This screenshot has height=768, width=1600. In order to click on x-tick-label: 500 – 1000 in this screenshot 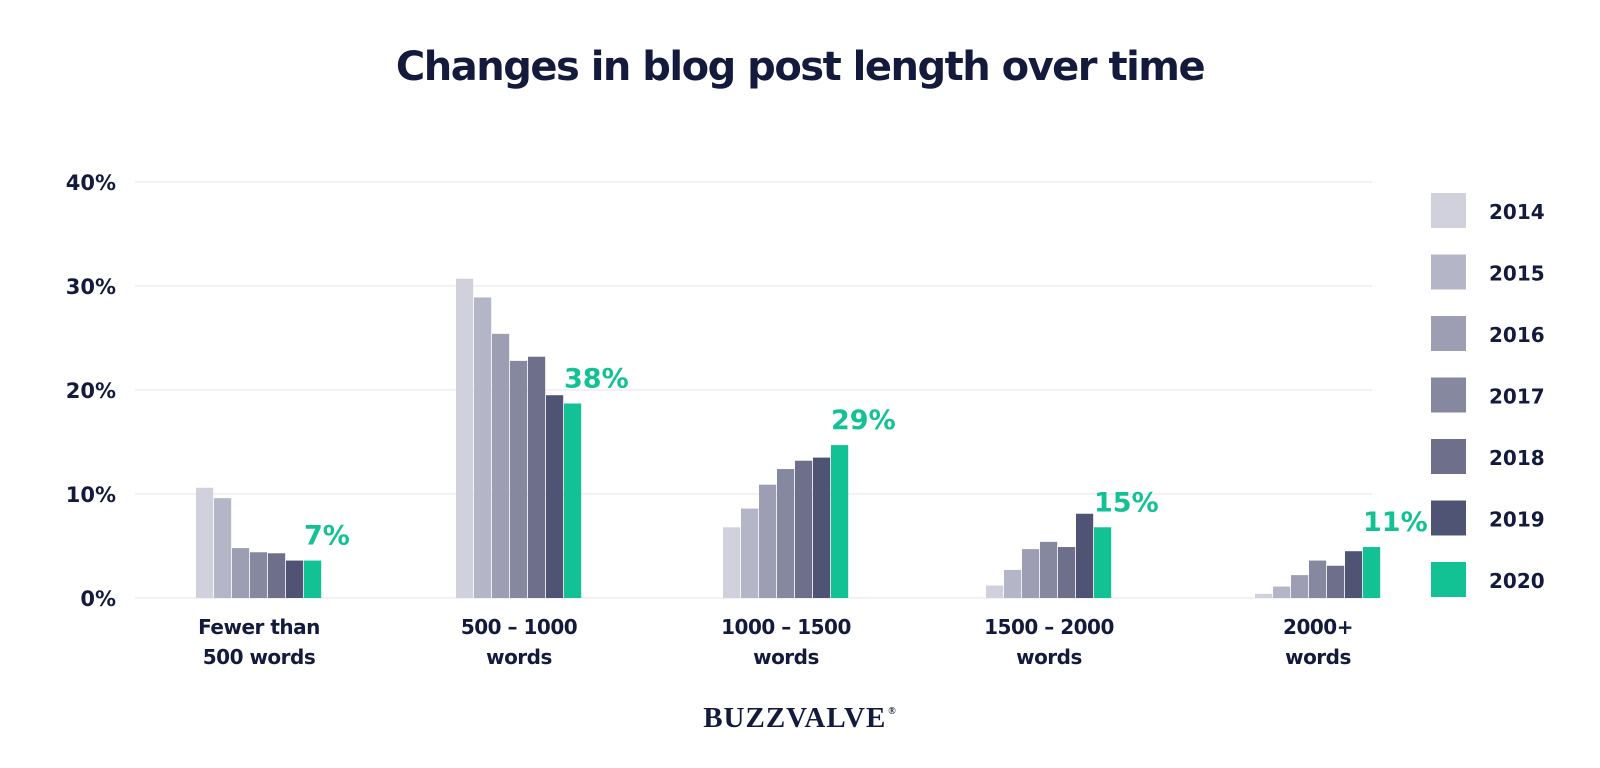, I will do `click(519, 627)`.